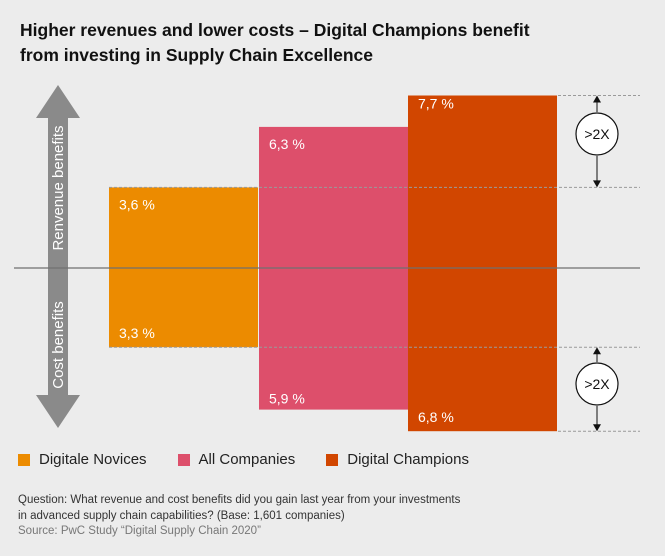 This screenshot has width=665, height=556. I want to click on label-all-companies-revenue: 6,3 %, so click(287, 144).